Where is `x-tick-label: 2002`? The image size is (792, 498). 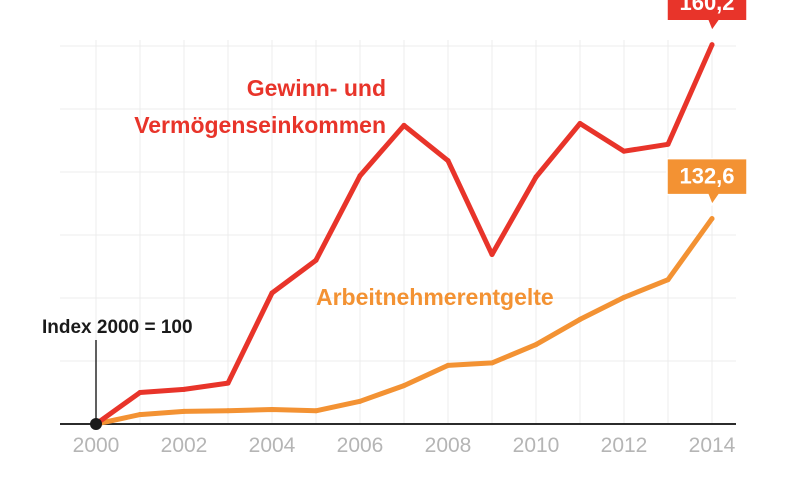 x-tick-label: 2002 is located at coordinates (184, 445).